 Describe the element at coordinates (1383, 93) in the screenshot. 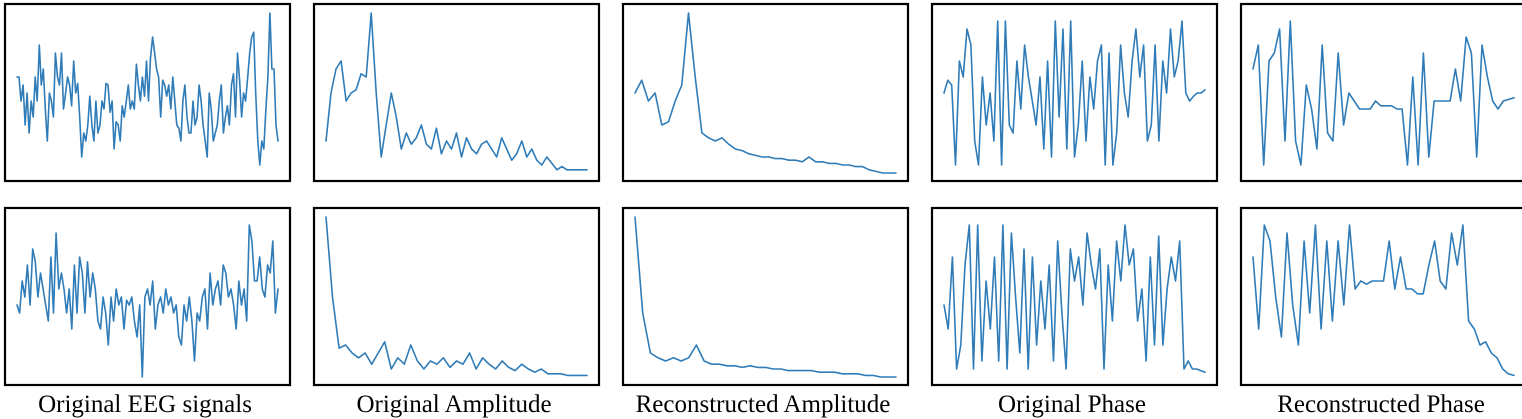

I see `series-line-reconstructed-phase-row1` at that location.